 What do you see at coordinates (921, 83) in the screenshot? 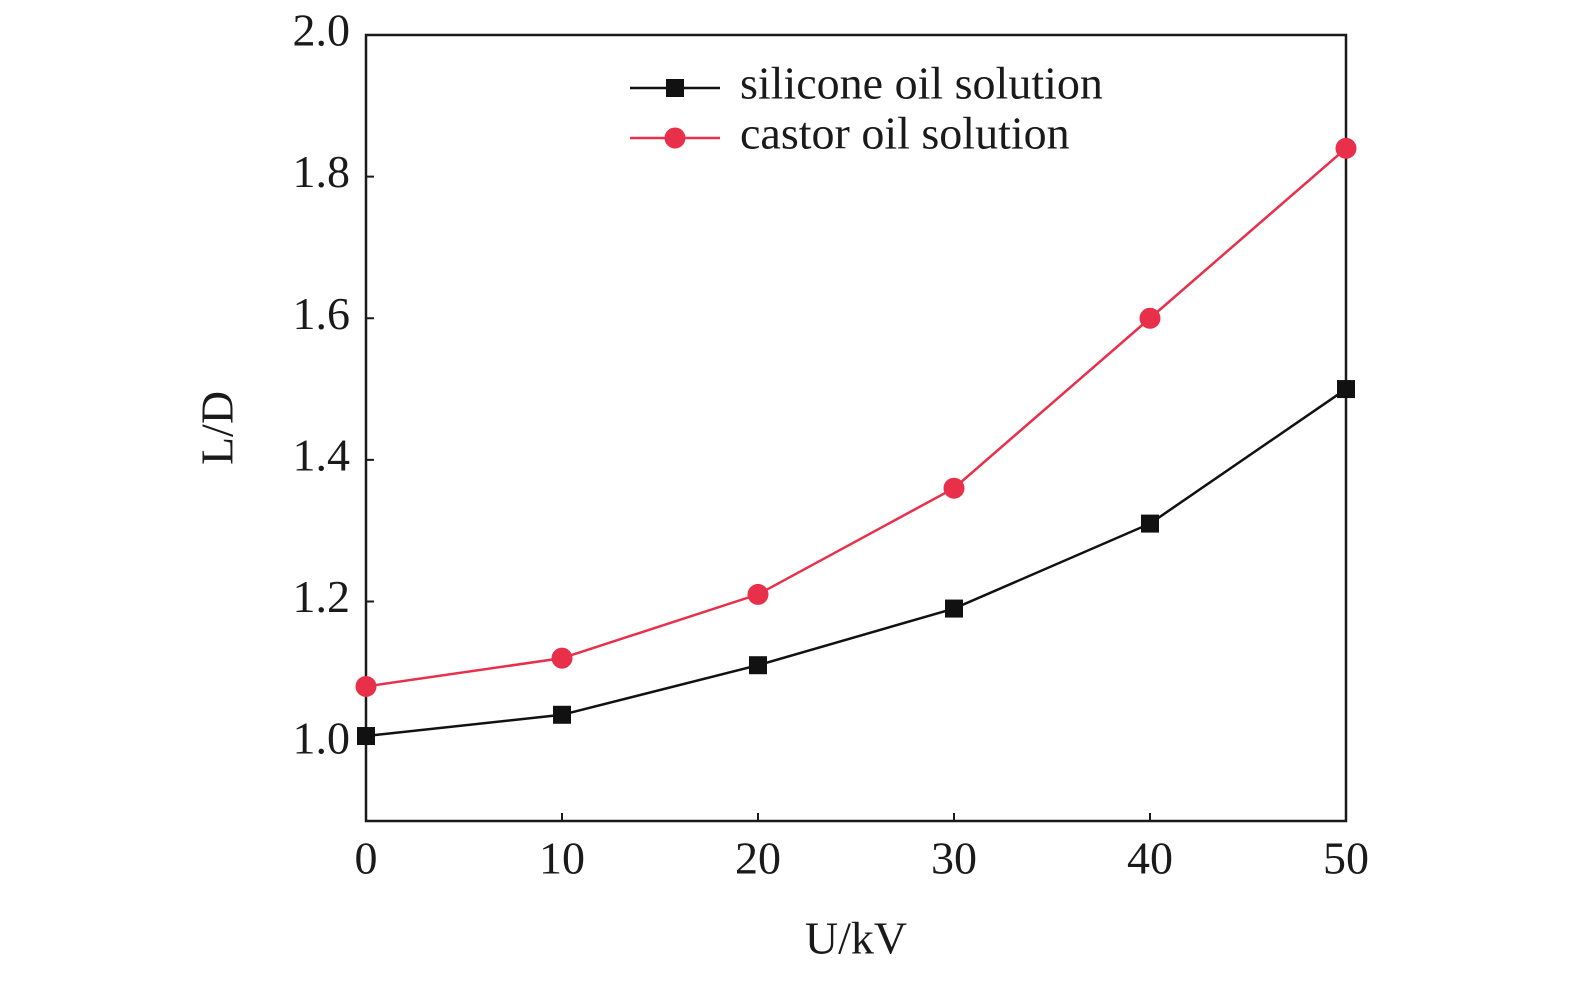
I see `legend-label: silicone oil solution` at bounding box center [921, 83].